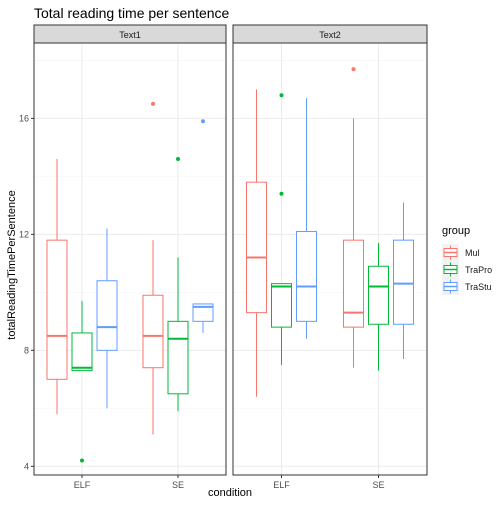 The height and width of the screenshot is (509, 504). I want to click on legend-item-trastu: TraStu, so click(467, 286).